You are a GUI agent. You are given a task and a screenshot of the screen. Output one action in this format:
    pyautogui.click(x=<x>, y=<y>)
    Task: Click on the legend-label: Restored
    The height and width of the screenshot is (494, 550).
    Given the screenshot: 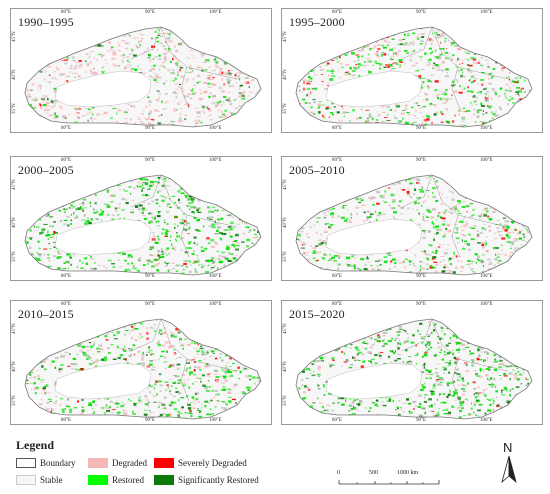 What is the action you would take?
    pyautogui.click(x=128, y=480)
    